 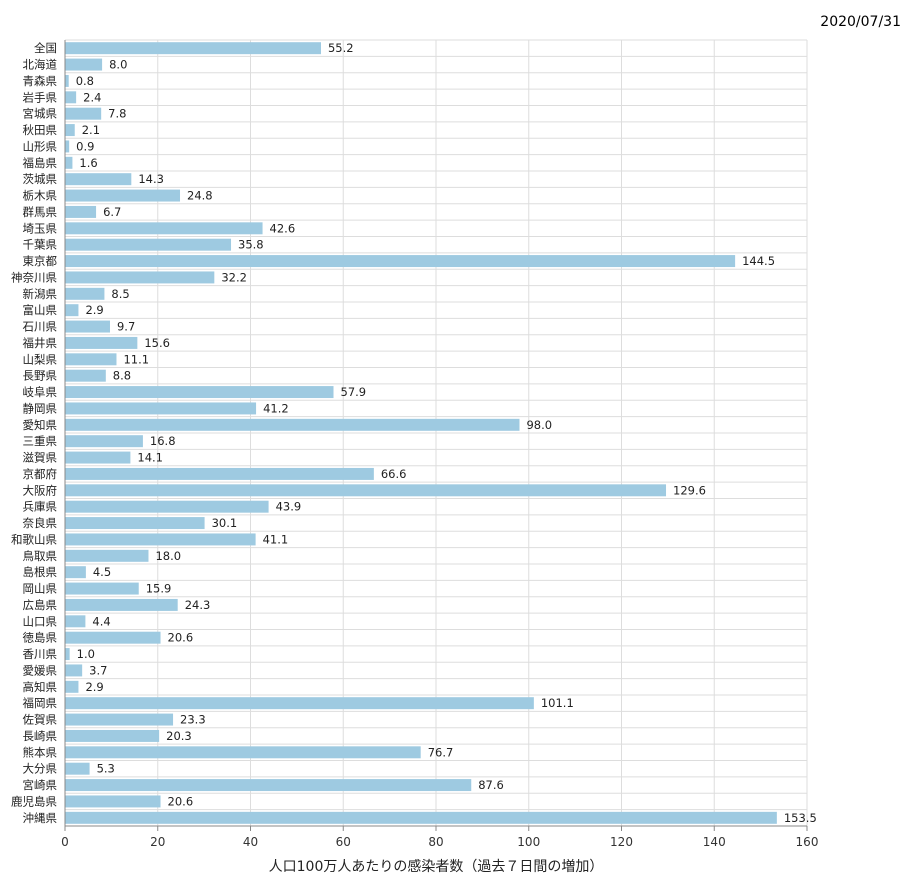 What do you see at coordinates (40, 605) in the screenshot?
I see `category-label: 広島県` at bounding box center [40, 605].